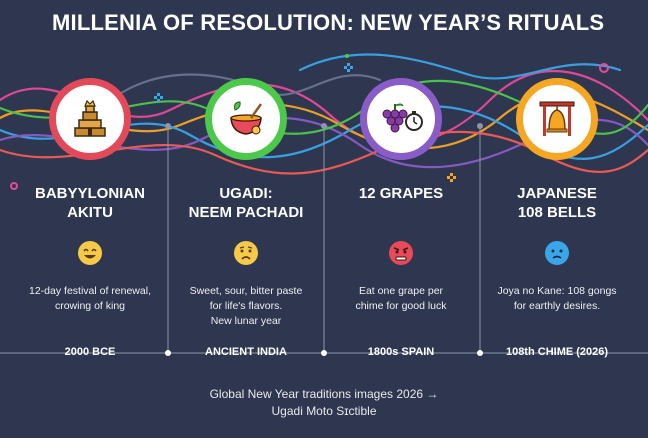 The width and height of the screenshot is (648, 438). I want to click on sad-face-icon, so click(557, 253).